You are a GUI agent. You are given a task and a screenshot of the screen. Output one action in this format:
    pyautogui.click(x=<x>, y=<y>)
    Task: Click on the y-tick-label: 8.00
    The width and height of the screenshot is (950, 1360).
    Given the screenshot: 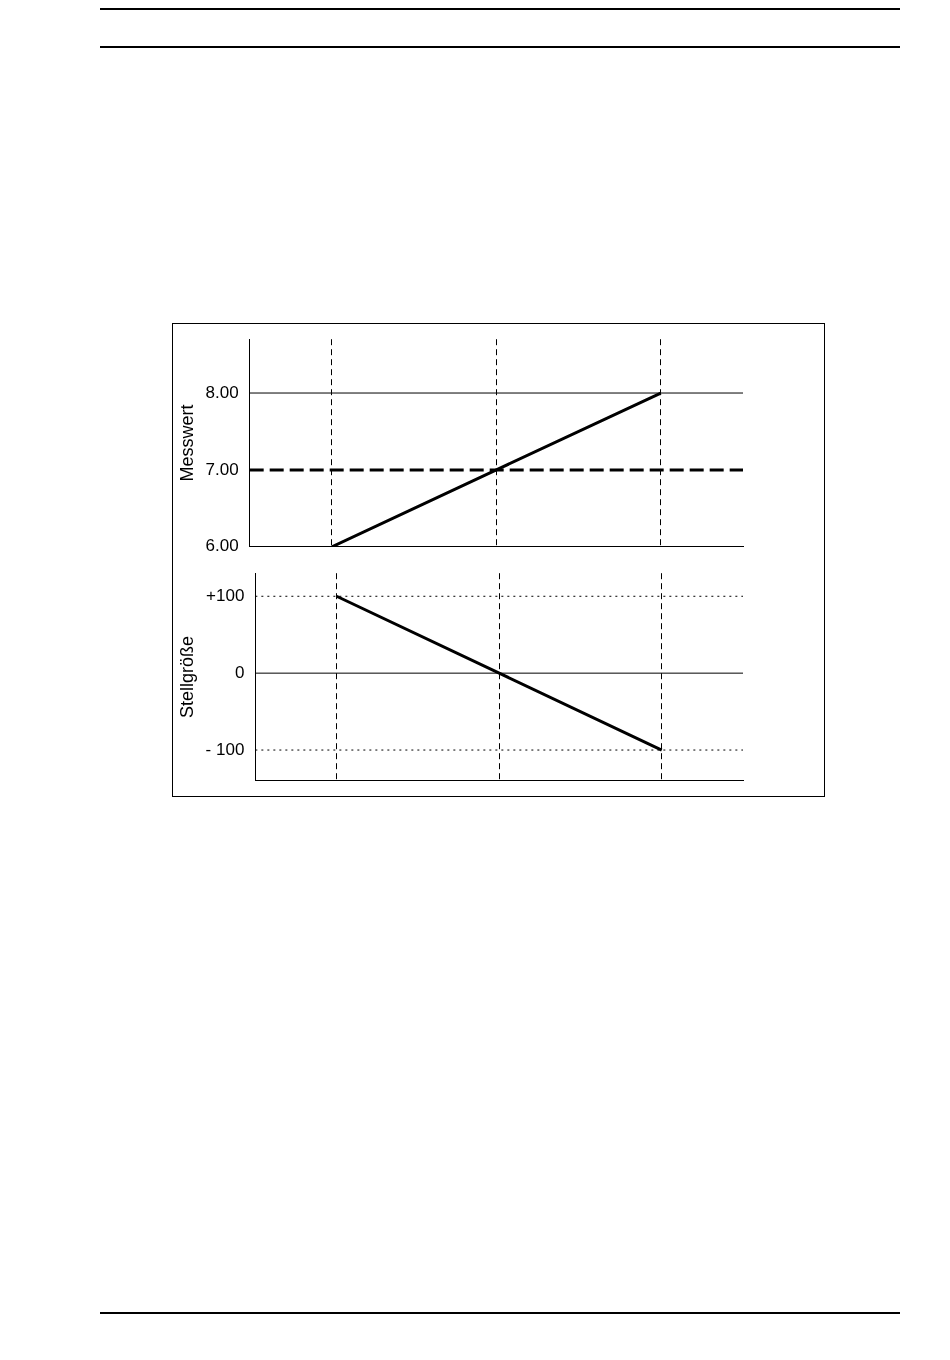 What is the action you would take?
    pyautogui.click(x=222, y=392)
    